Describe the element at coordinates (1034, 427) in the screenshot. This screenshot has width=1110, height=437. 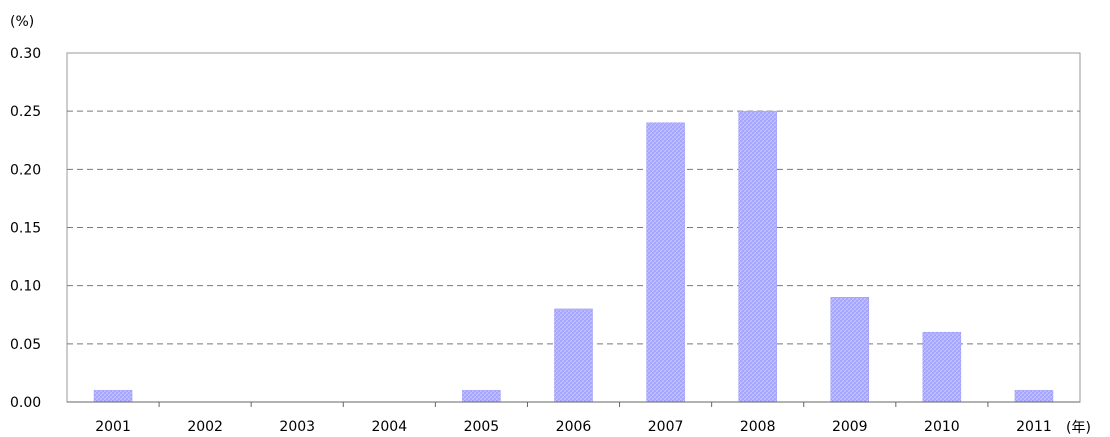
I see `x-tick-label: 2011` at that location.